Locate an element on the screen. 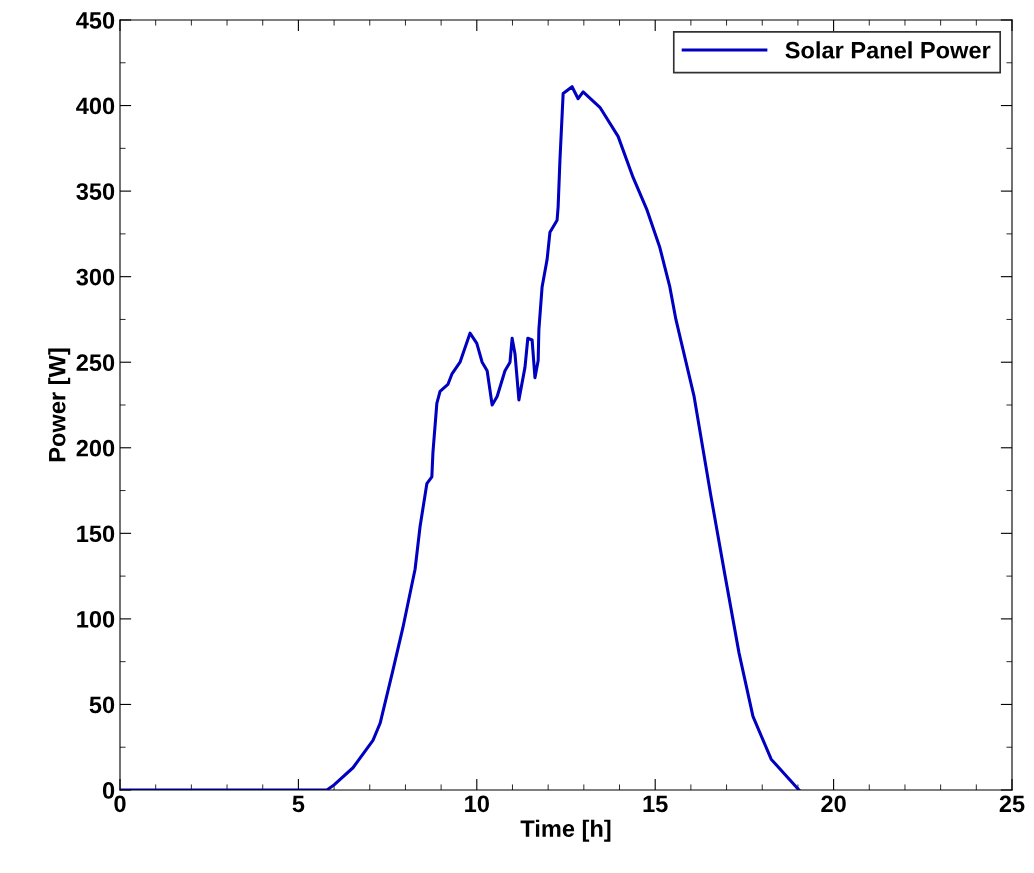  x-tick-label: 25 is located at coordinates (1012, 804).